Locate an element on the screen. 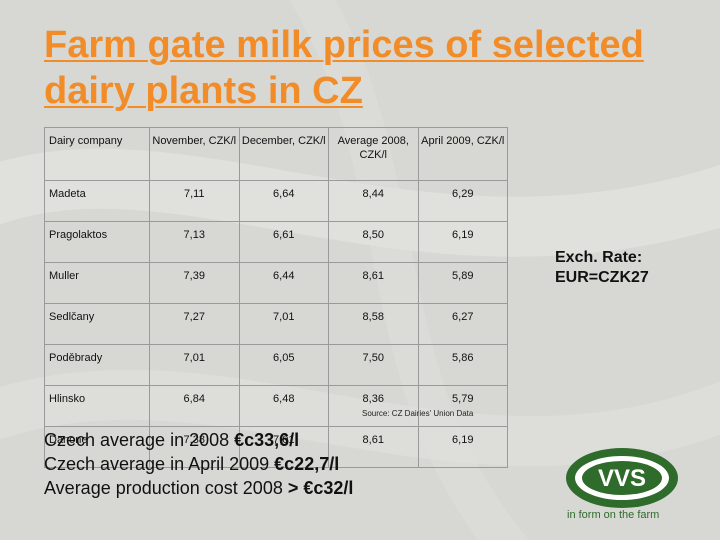 The image size is (720, 540). table-row: Madeta 7,11 6,64 8,44 6,29 is located at coordinates (276, 201).